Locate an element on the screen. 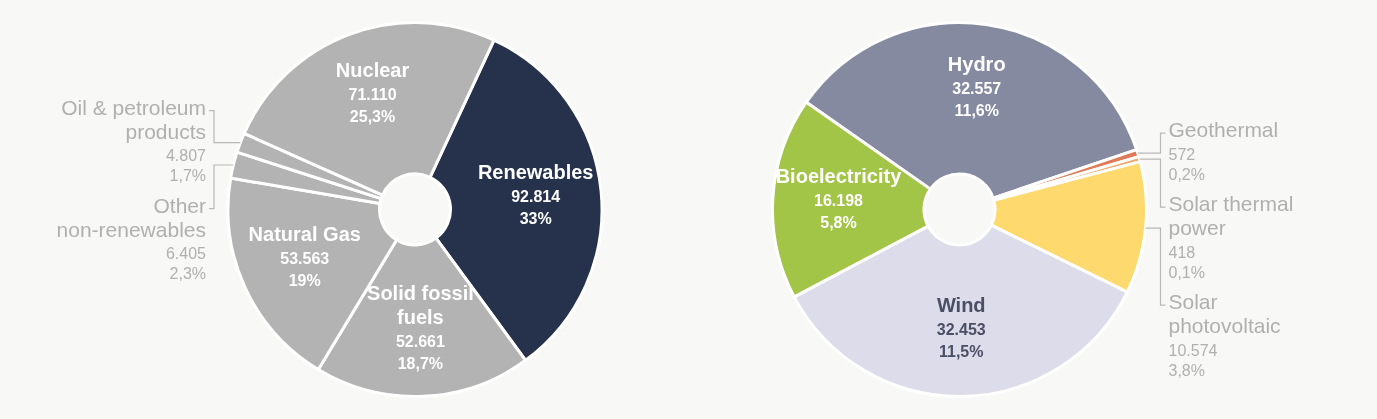 The image size is (1377, 419). slice-label: Bioelectricity is located at coordinates (839, 176).